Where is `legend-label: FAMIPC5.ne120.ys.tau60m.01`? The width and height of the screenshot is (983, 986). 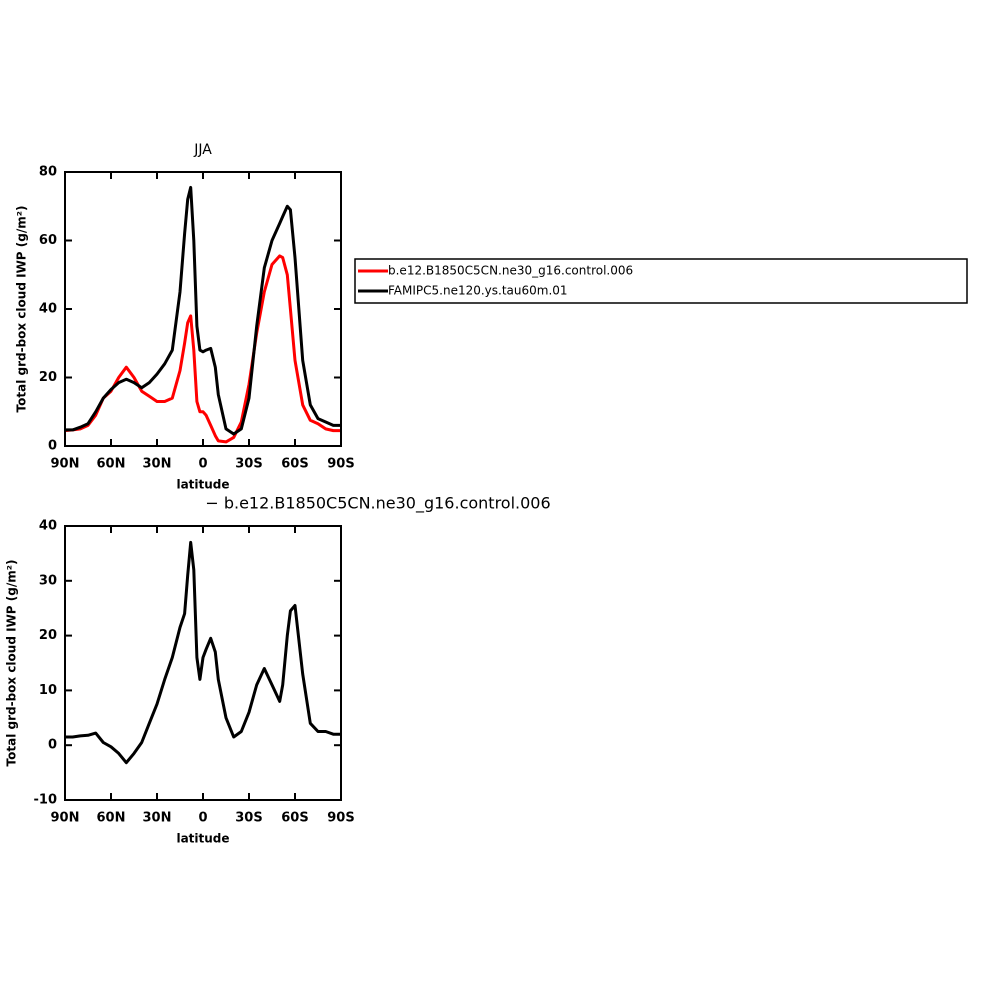
legend-label: FAMIPC5.ne120.ys.tau60m.01 is located at coordinates (478, 291).